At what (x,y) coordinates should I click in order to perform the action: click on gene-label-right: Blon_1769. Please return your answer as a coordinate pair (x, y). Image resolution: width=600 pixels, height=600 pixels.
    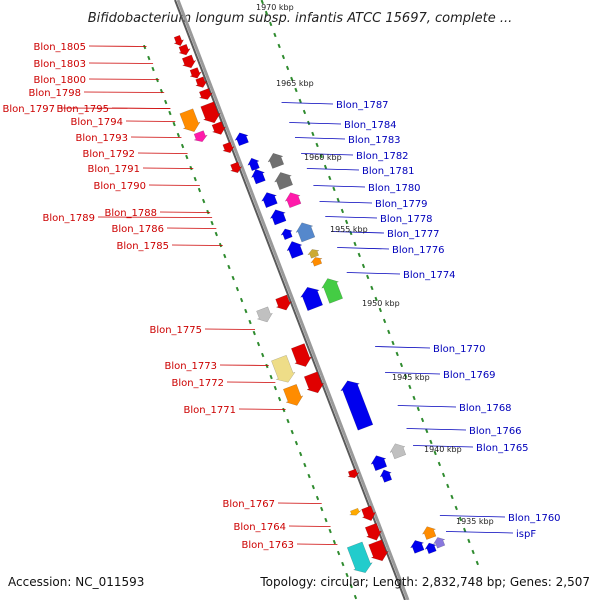
    Looking at the image, I should click on (469, 375).